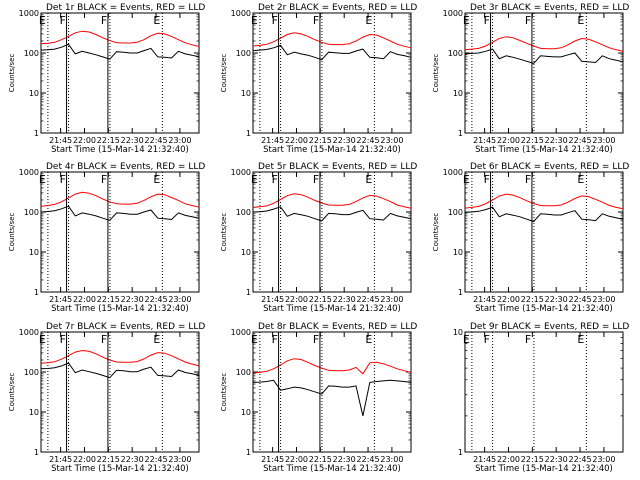 The width and height of the screenshot is (640, 480). What do you see at coordinates (125, 327) in the screenshot?
I see `panel-title: Det 7r BLACK = Events, RED = LLD` at bounding box center [125, 327].